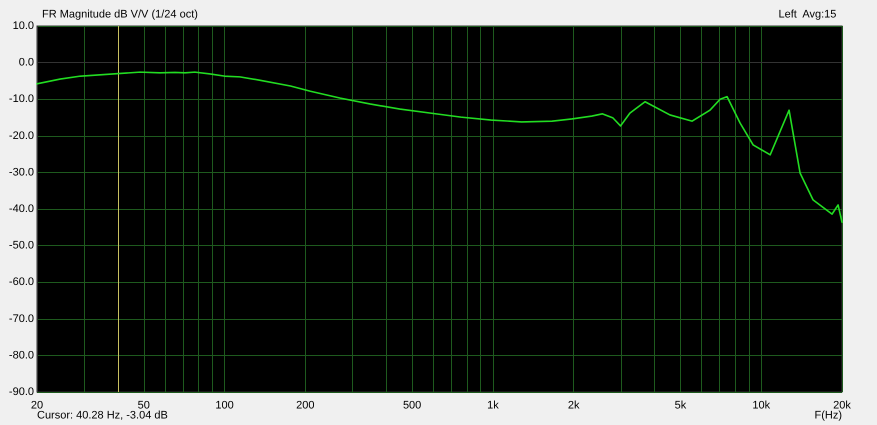 The image size is (877, 425). I want to click on x-tick-label: 50, so click(144, 406).